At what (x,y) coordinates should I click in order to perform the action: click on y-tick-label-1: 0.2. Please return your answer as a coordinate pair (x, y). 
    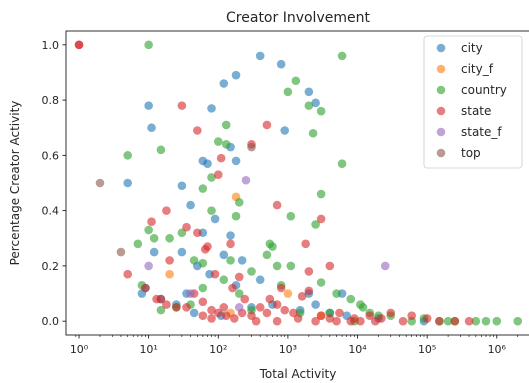
    Looking at the image, I should click on (51, 266).